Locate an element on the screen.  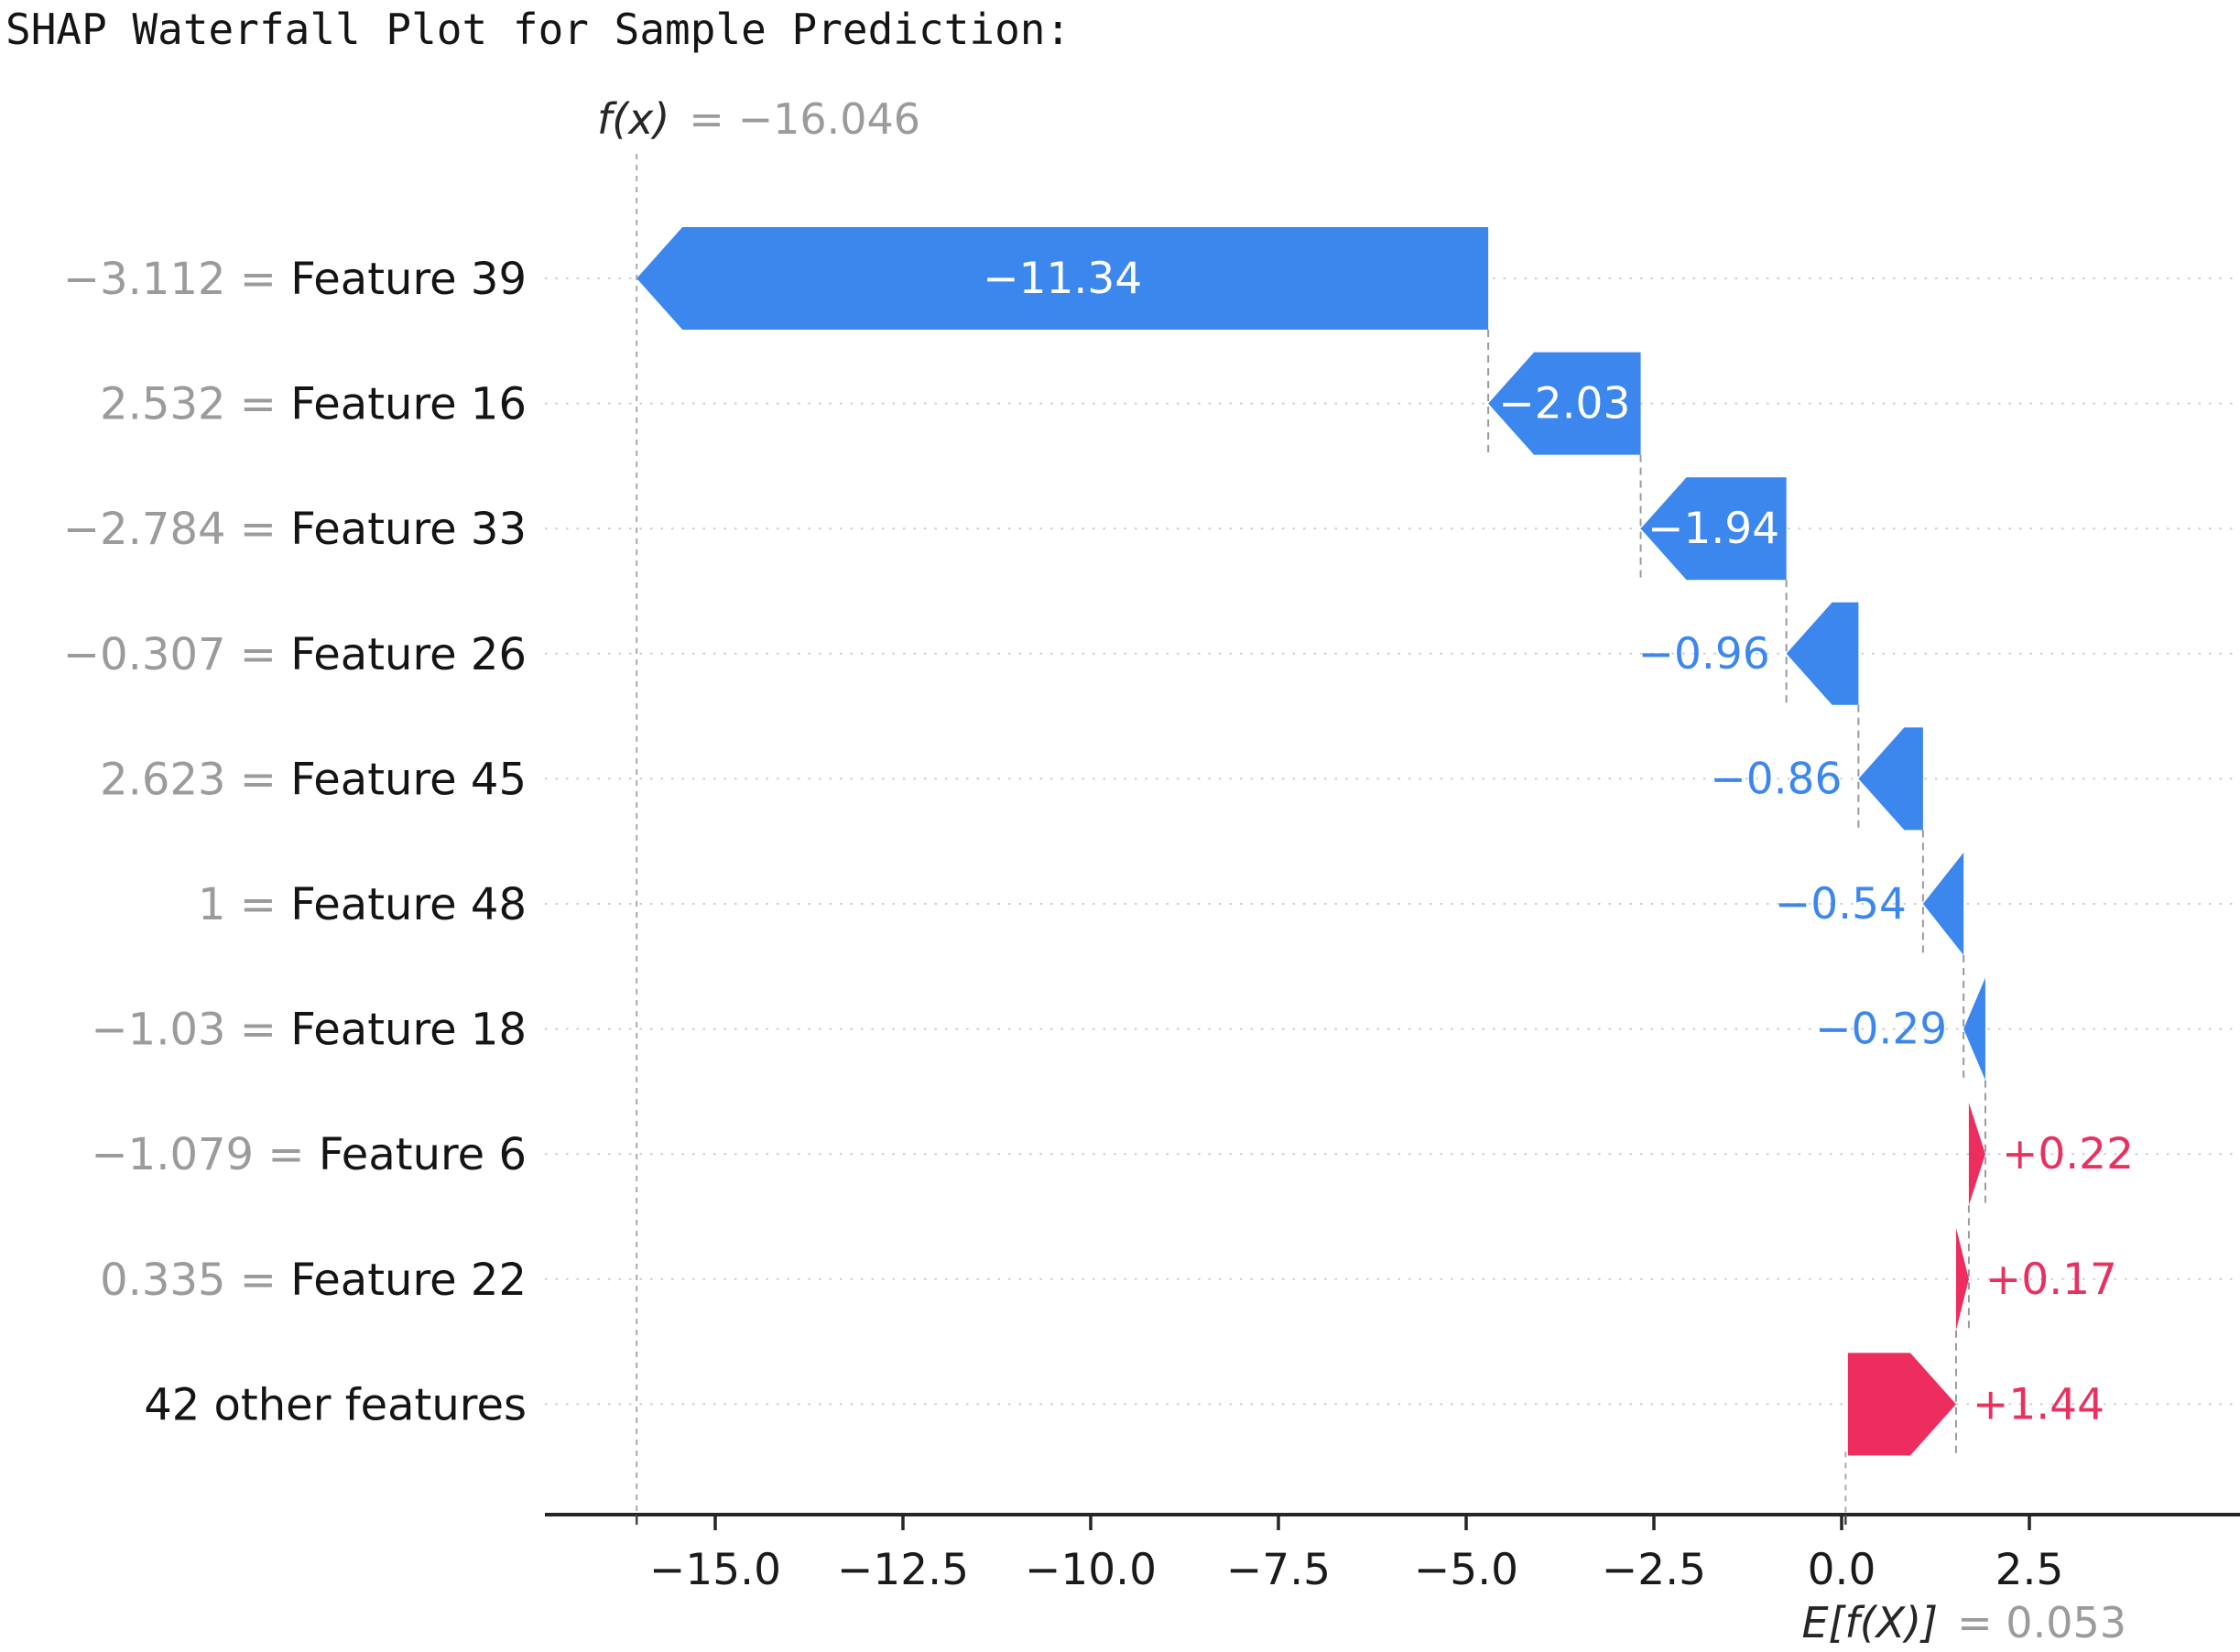
feature-name: 42 other features is located at coordinates (335, 1404).